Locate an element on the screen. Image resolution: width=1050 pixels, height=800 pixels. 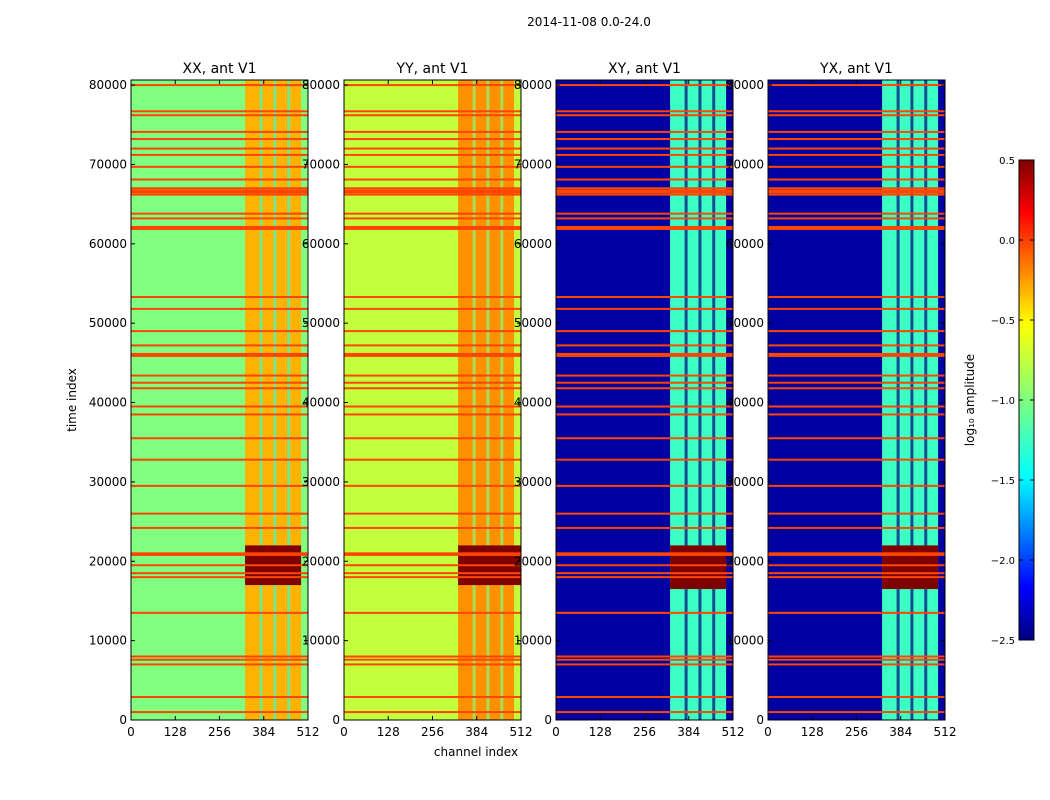
y-tick-label: 20000 is located at coordinates (321, 561).